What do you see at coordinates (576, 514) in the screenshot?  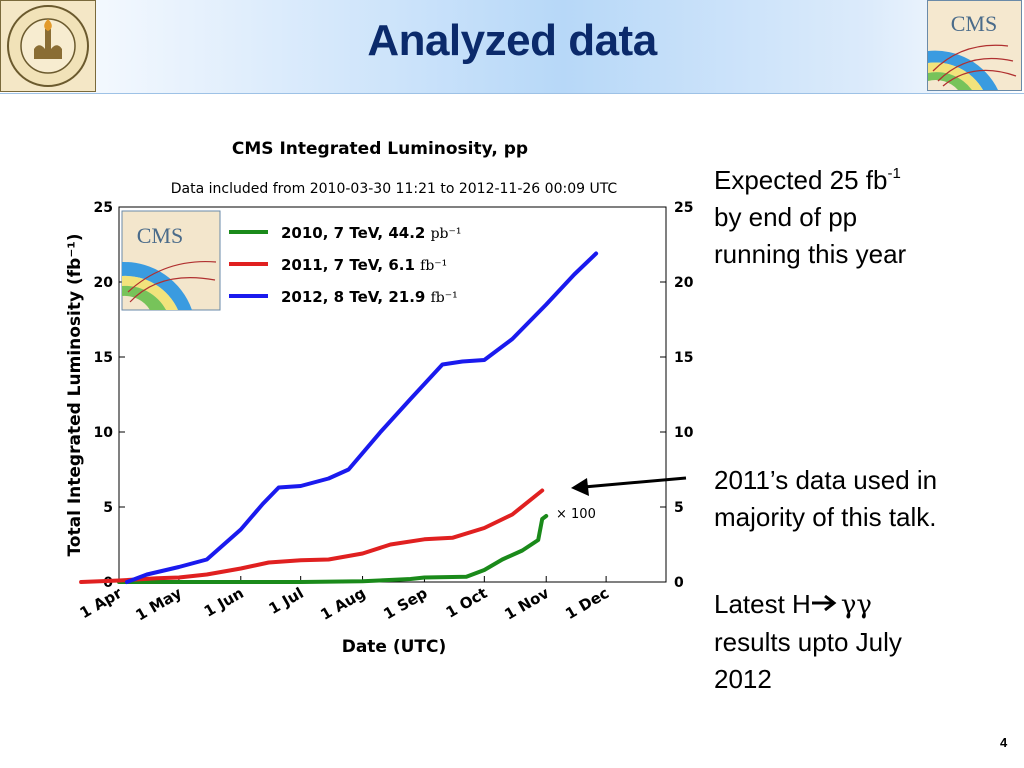 I see `green-scale-annotation: × 100` at bounding box center [576, 514].